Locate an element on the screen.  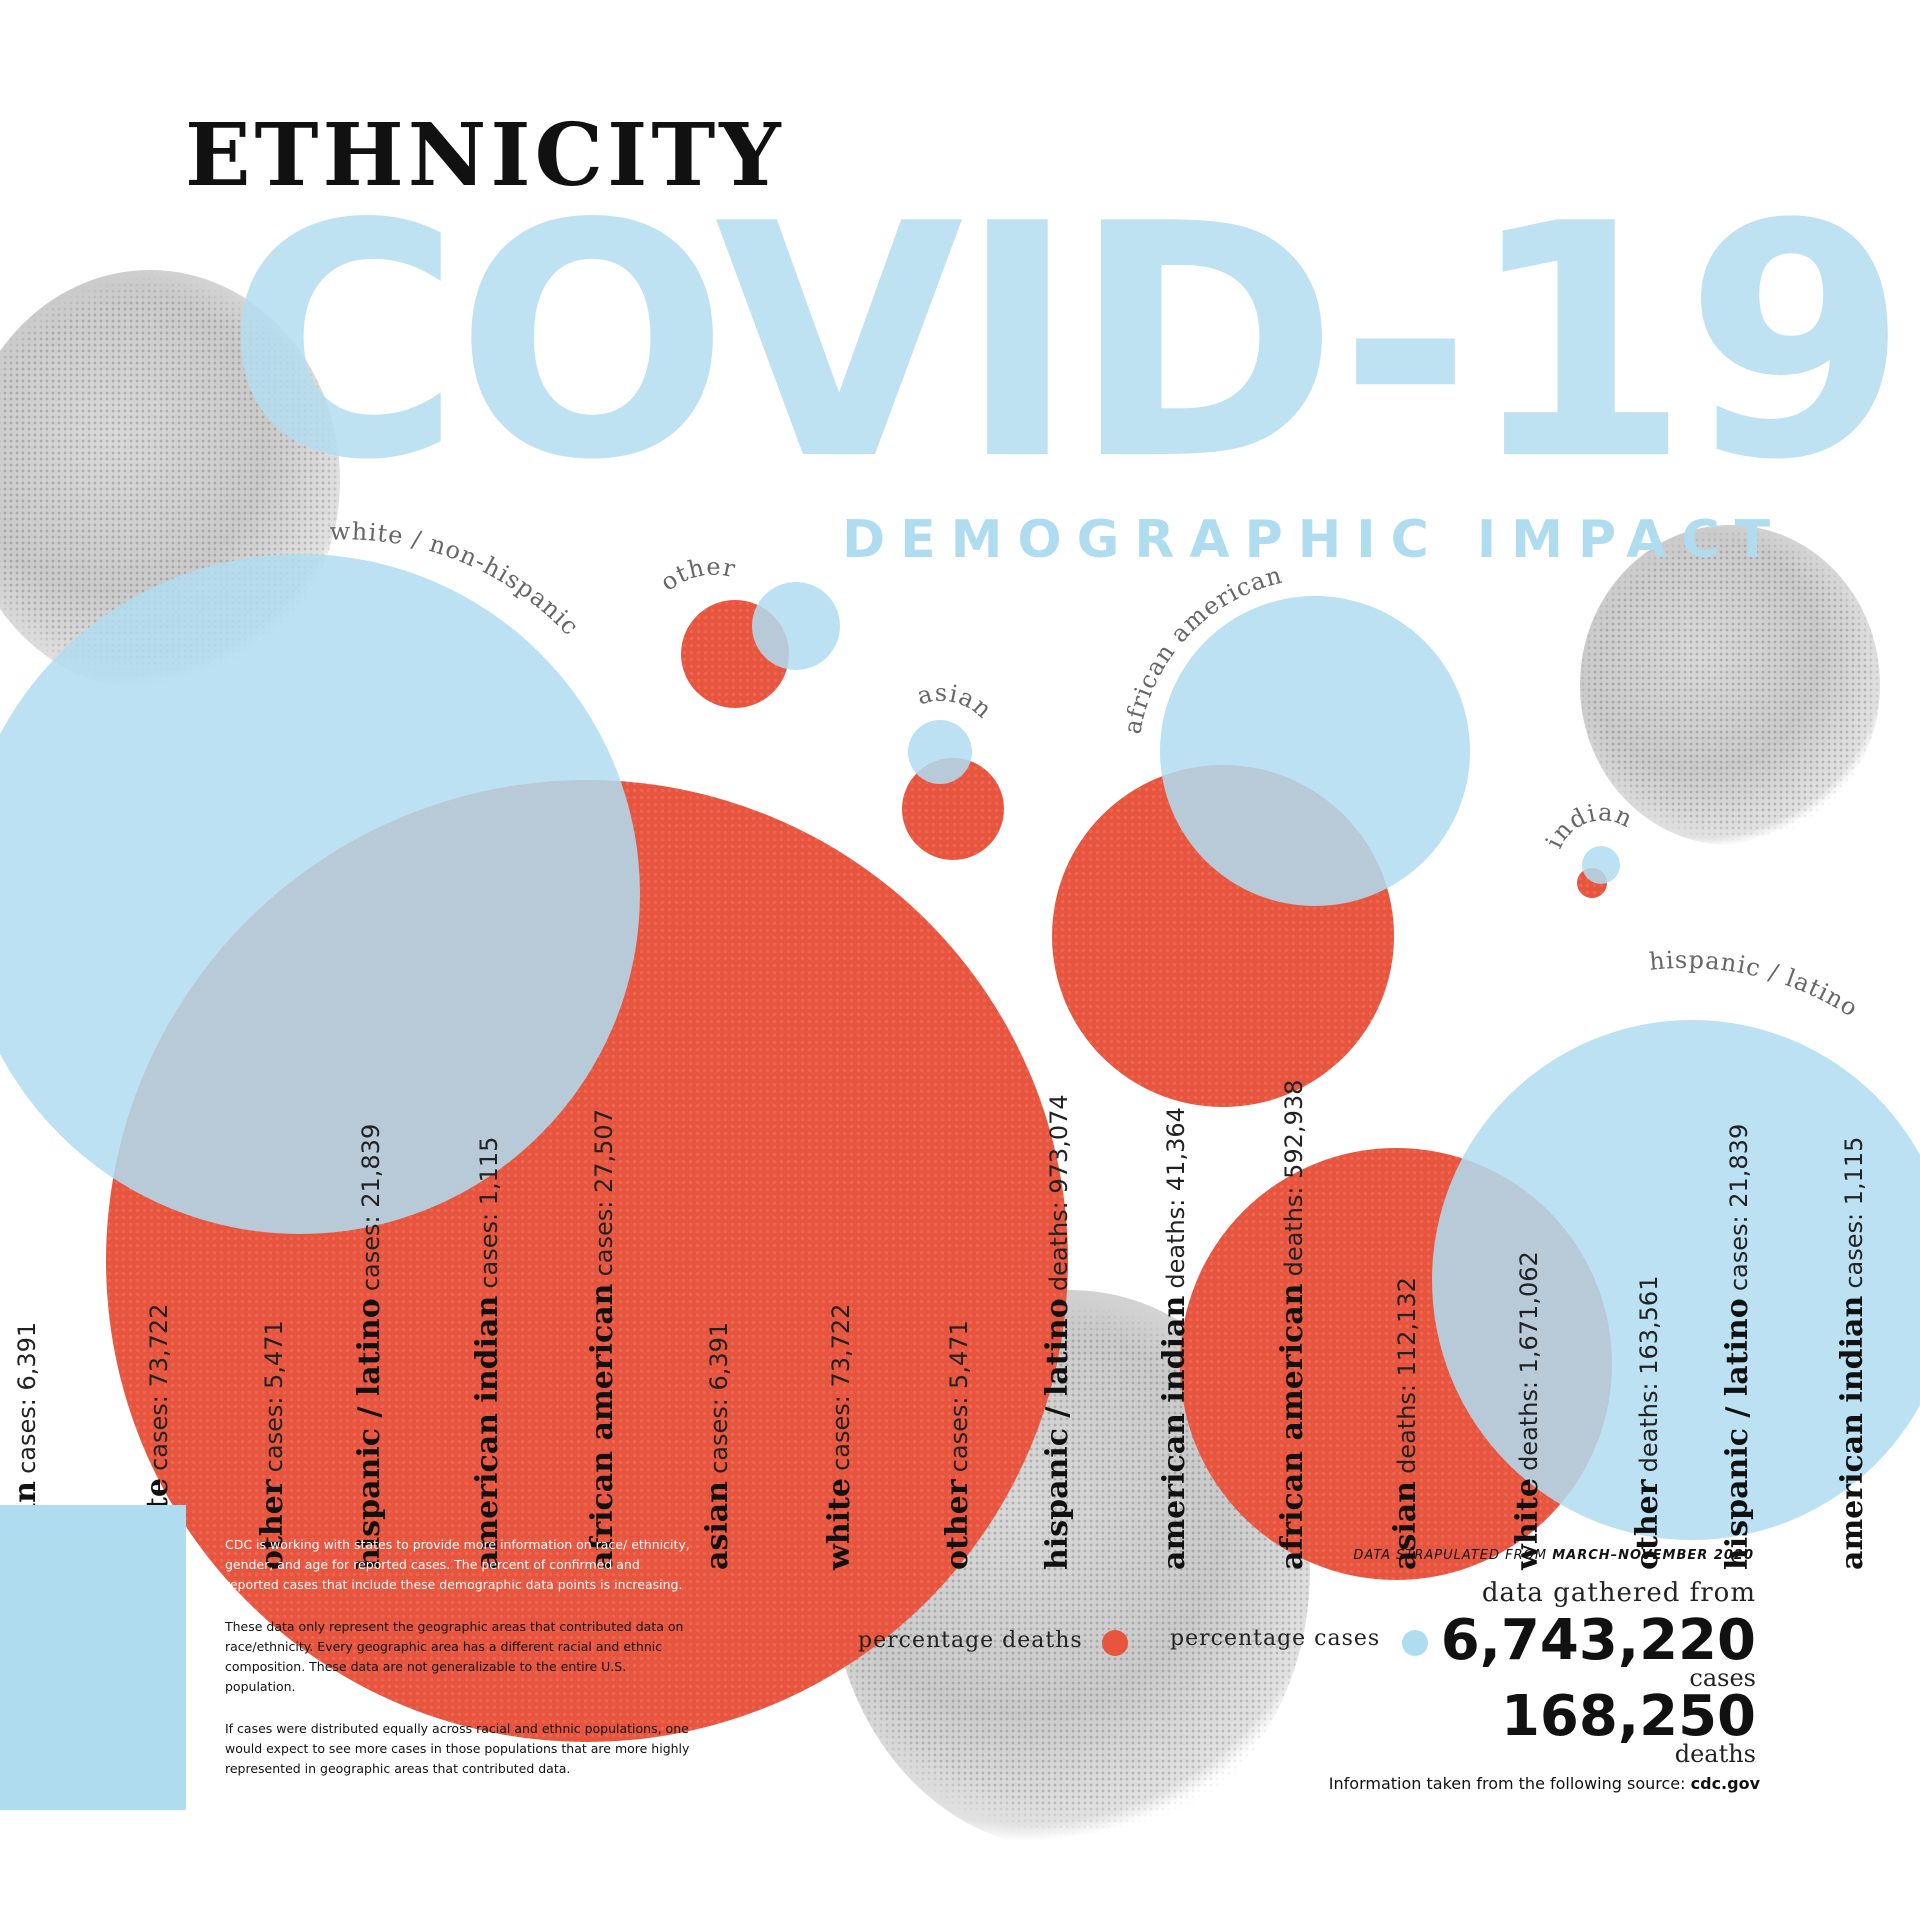
column-stat: deaths: 1,671,062 is located at coordinates (1529, 1361).